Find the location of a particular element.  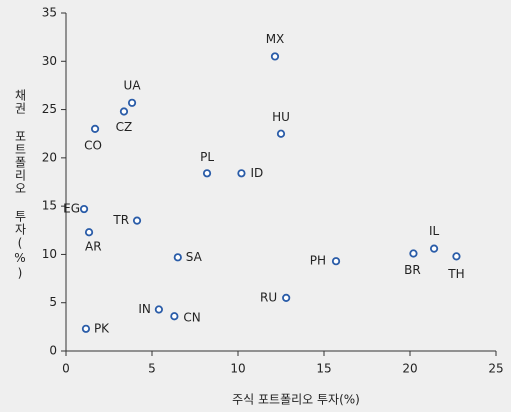

y-tick-label: 30 is located at coordinates (49, 61).